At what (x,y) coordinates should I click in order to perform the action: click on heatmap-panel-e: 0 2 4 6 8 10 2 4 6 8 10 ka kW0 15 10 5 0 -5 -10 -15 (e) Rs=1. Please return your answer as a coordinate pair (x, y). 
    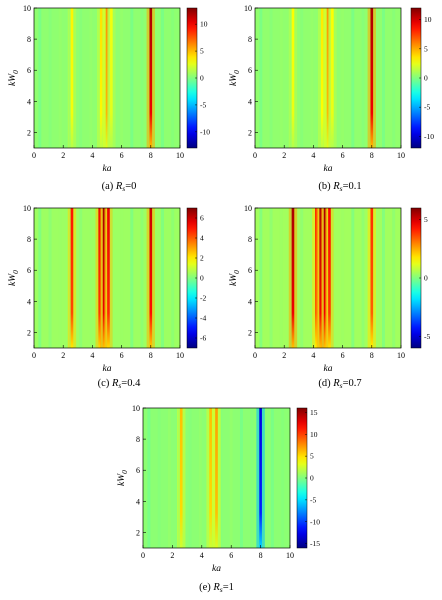
    Looking at the image, I should click on (218, 499).